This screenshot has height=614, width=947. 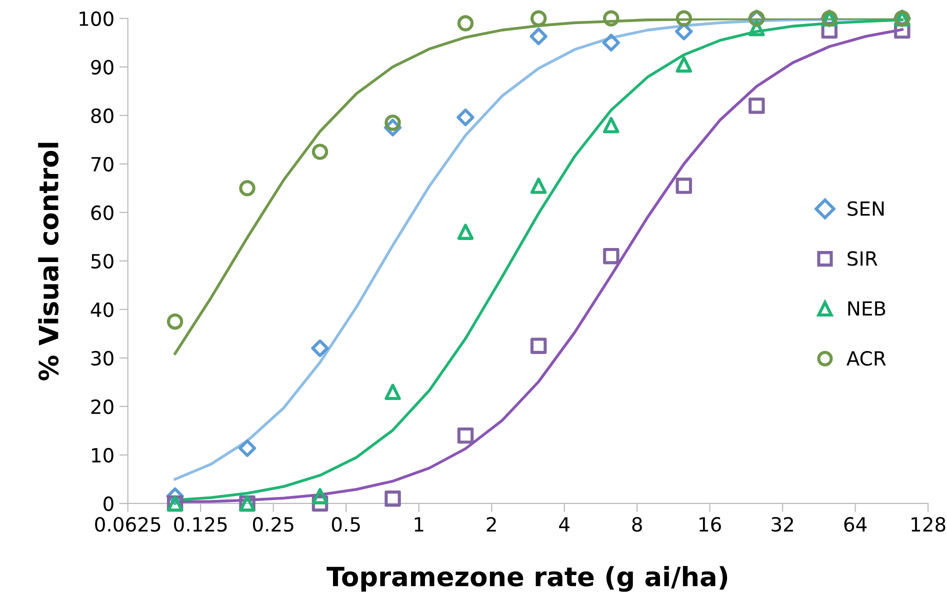 What do you see at coordinates (102, 406) in the screenshot?
I see `y-tick-label: 20` at bounding box center [102, 406].